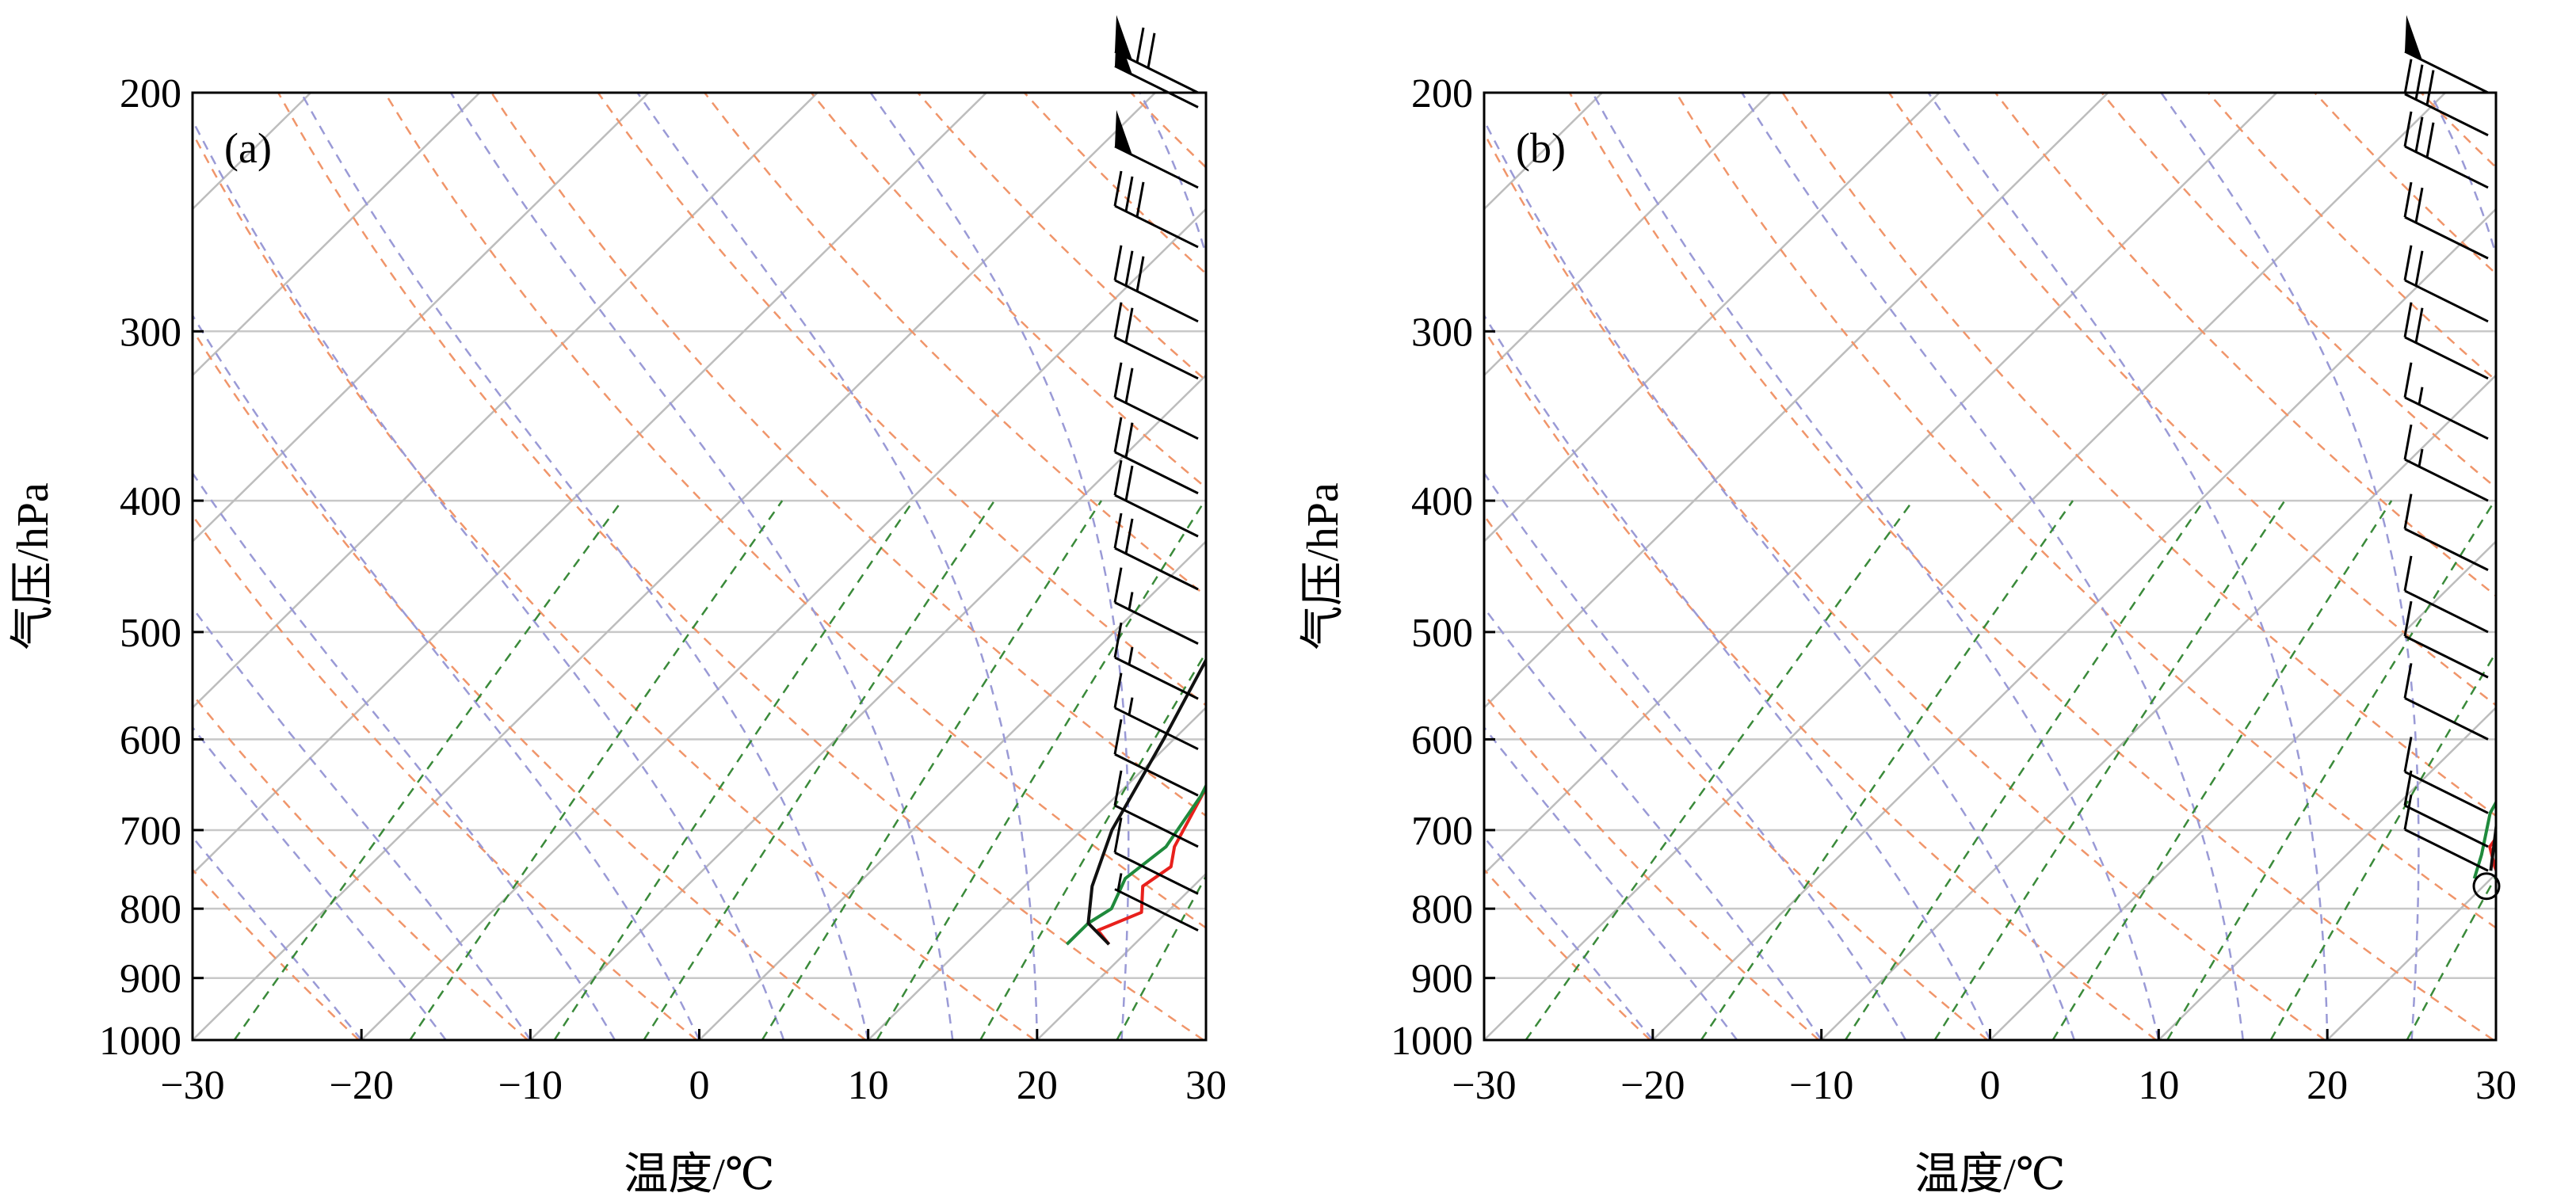 Image resolution: width=2576 pixels, height=1204 pixels. Describe the element at coordinates (1123, 132) in the screenshot. I see `wind-barb-pennant` at that location.